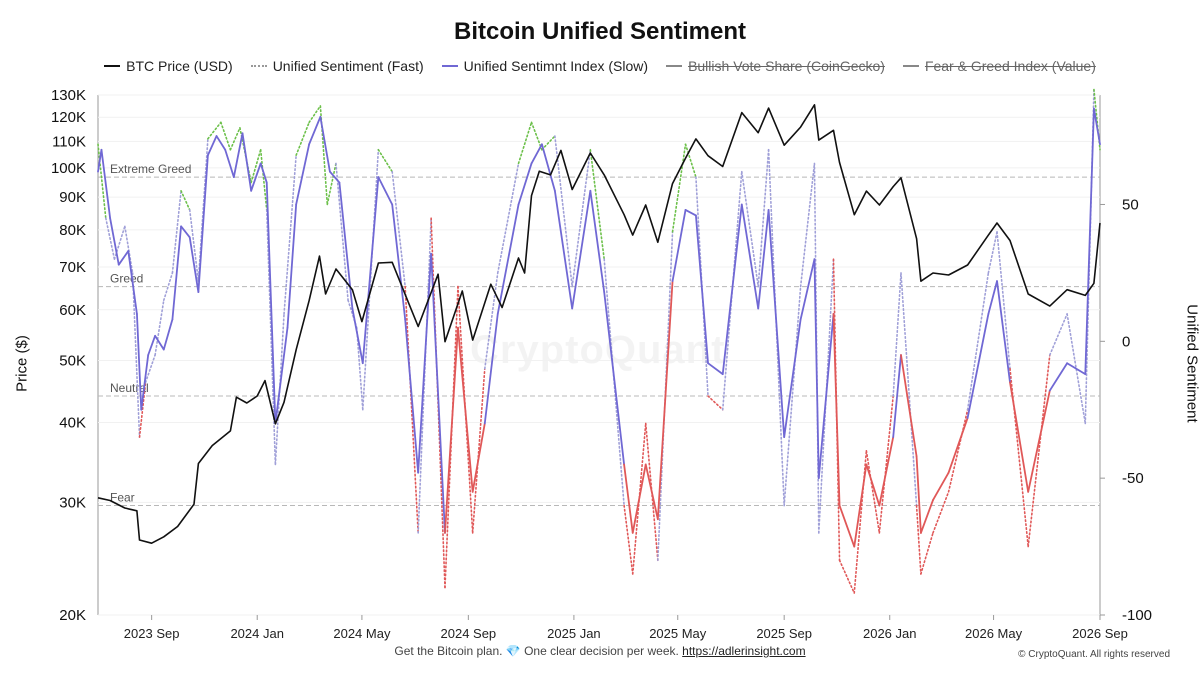 The image size is (1200, 675). Describe the element at coordinates (72, 615) in the screenshot. I see `left-tick-label: 20K` at that location.